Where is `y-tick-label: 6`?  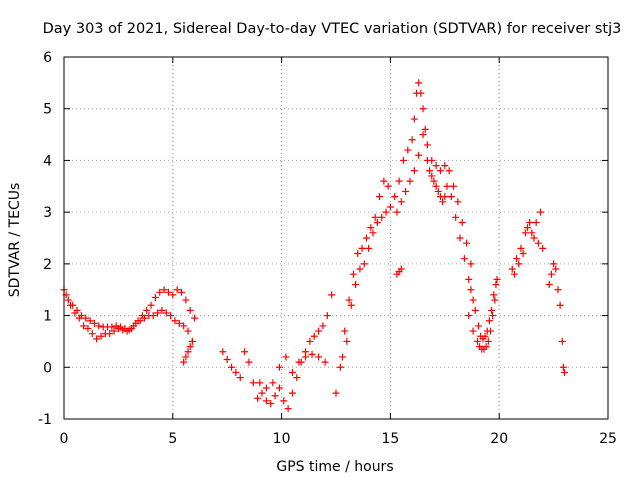 y-tick-label: 6 is located at coordinates (47, 58).